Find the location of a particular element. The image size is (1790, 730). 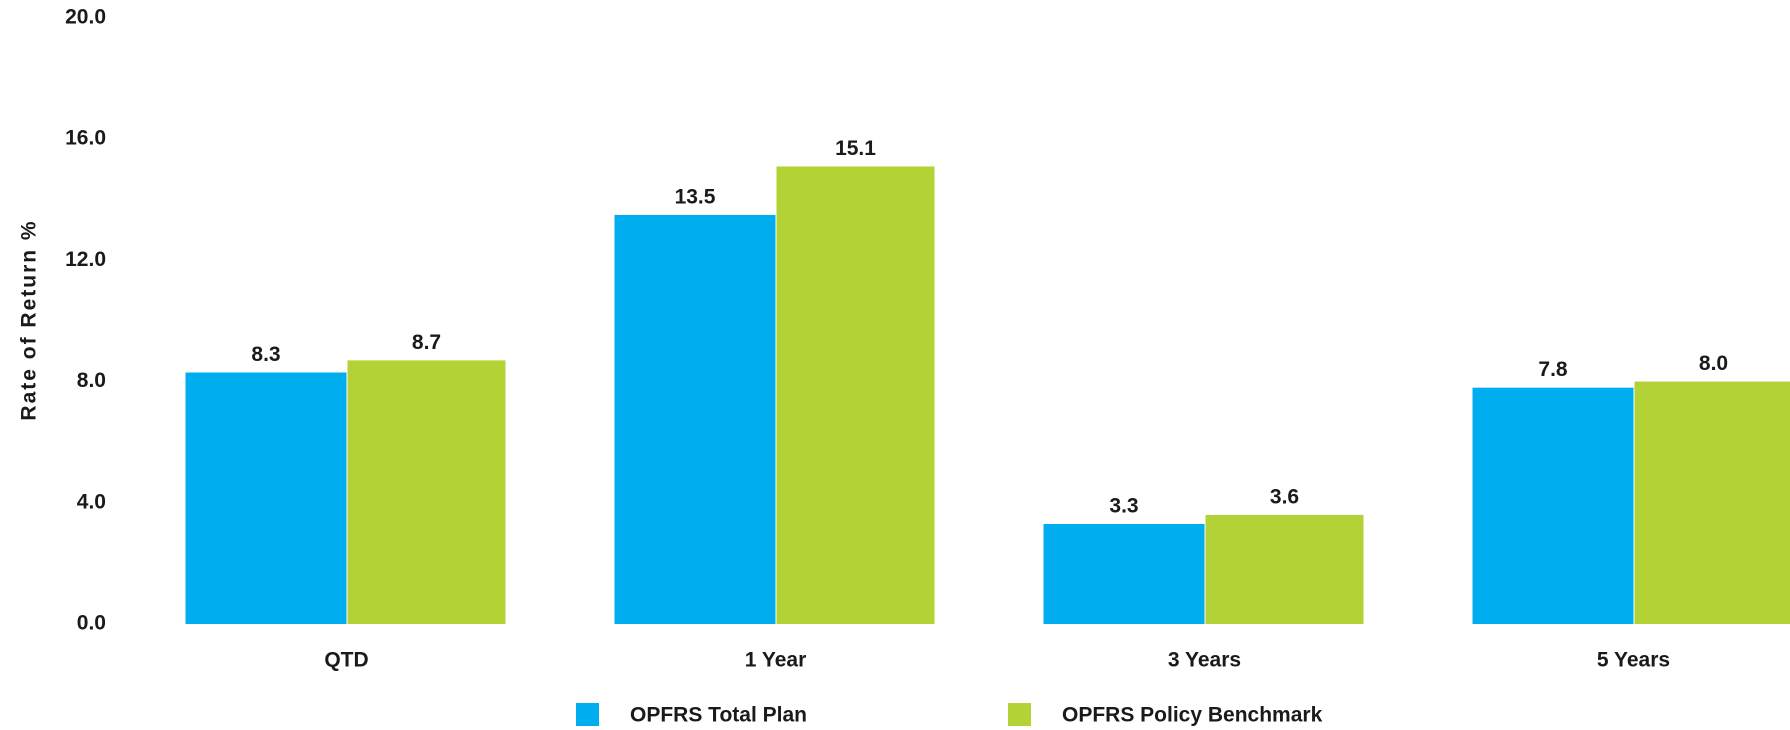

legend-label: OPFRS Total Plan is located at coordinates (718, 715).